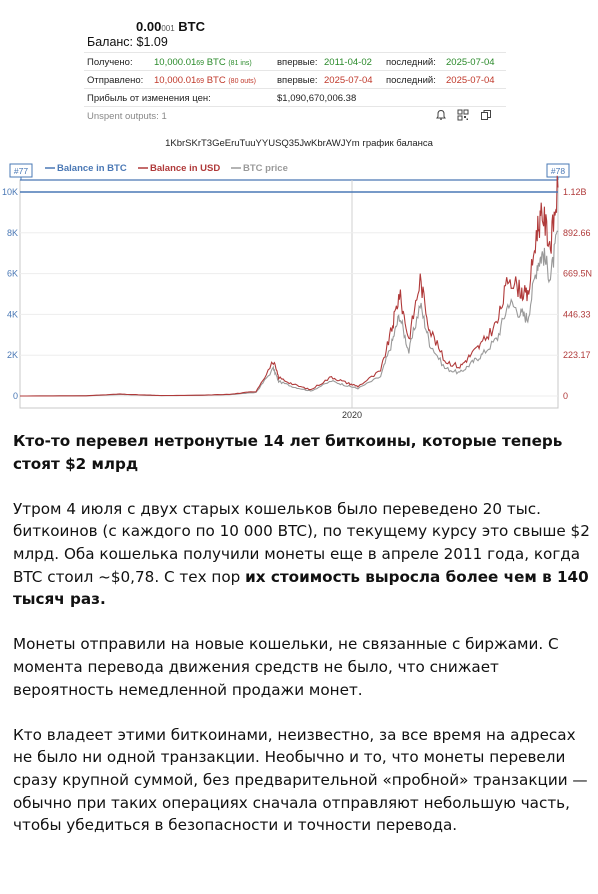 The width and height of the screenshot is (598, 894). I want to click on right-axis-ticks: 1.12B 892.66 669.5N 446.33 223.17 0, so click(577, 294).